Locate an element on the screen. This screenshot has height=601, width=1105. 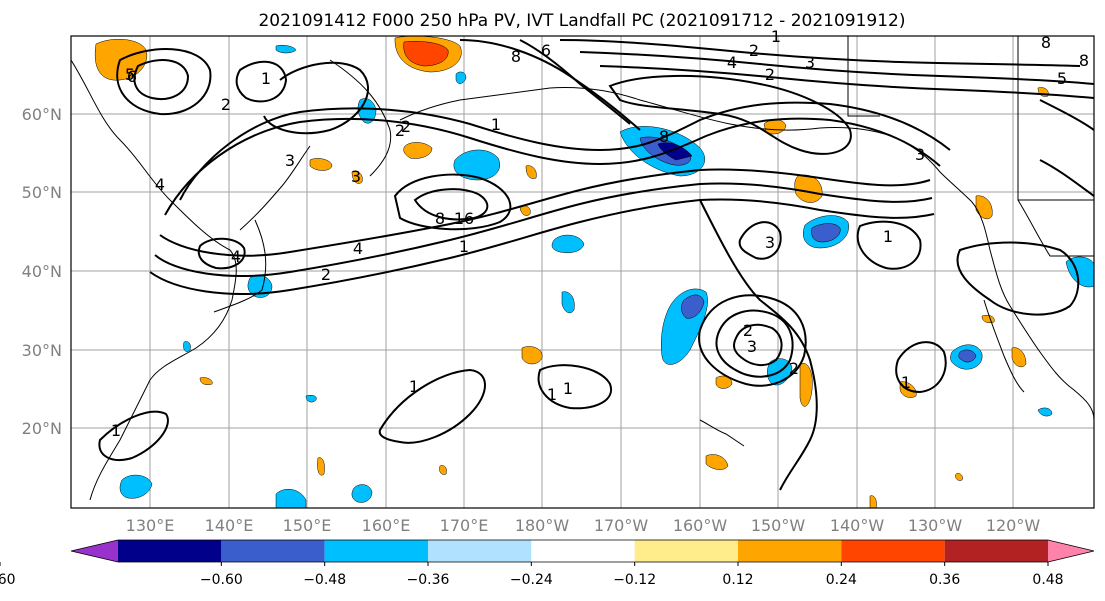
lon-label: 150°W is located at coordinates (778, 525).